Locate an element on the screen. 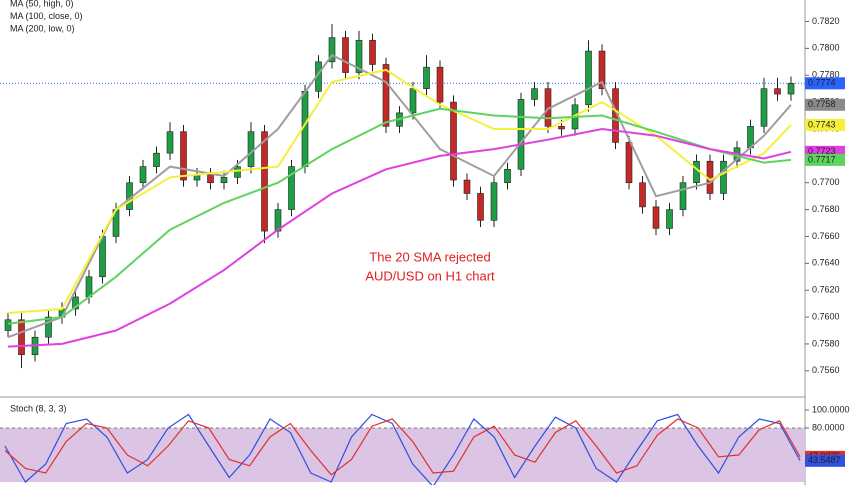 The height and width of the screenshot is (485, 852). legend-entry: MA (200, low, 0) is located at coordinates (42, 28).